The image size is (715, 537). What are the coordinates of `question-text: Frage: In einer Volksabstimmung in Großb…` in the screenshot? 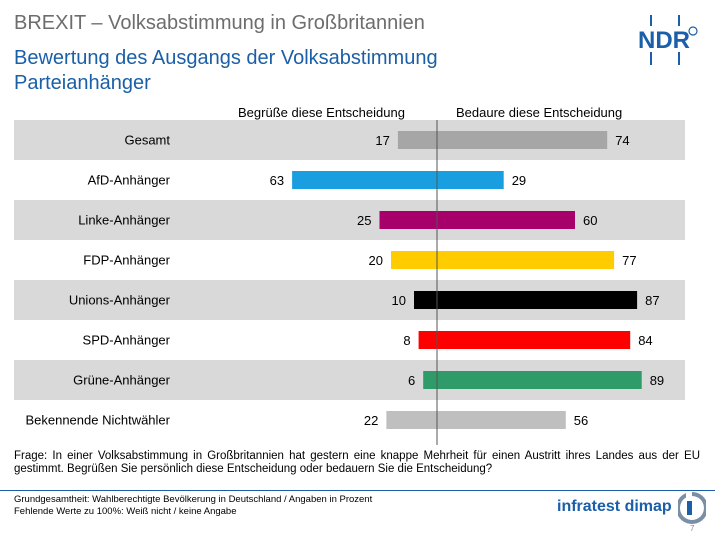 It's located at (357, 462).